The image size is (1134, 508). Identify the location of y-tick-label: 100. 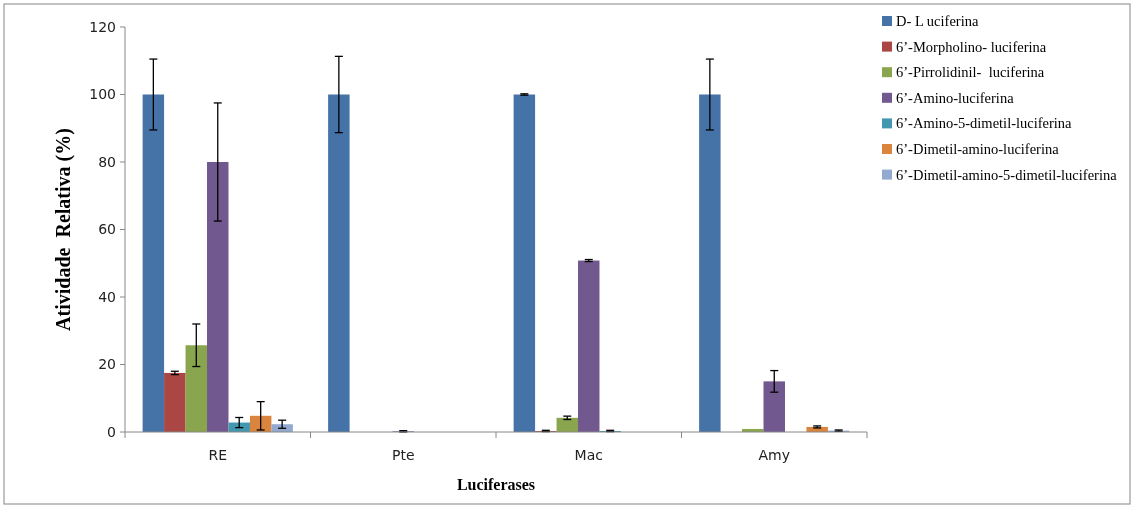
(102, 94).